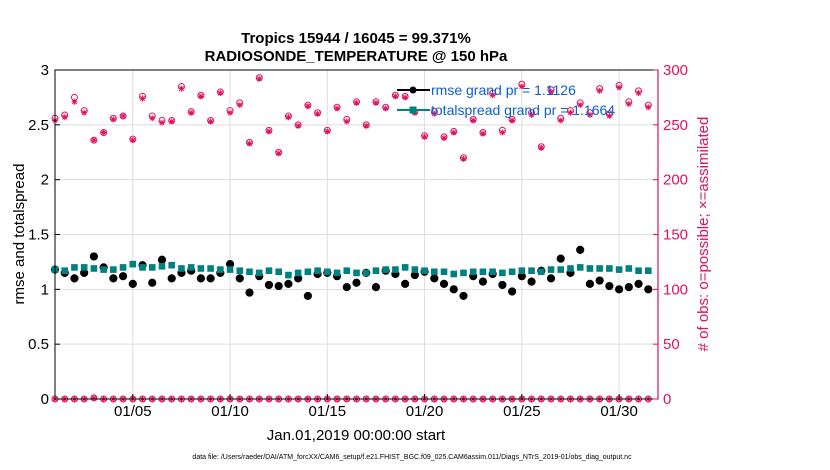 The height and width of the screenshot is (470, 830). I want to click on legend-rmse-marker, so click(413, 90).